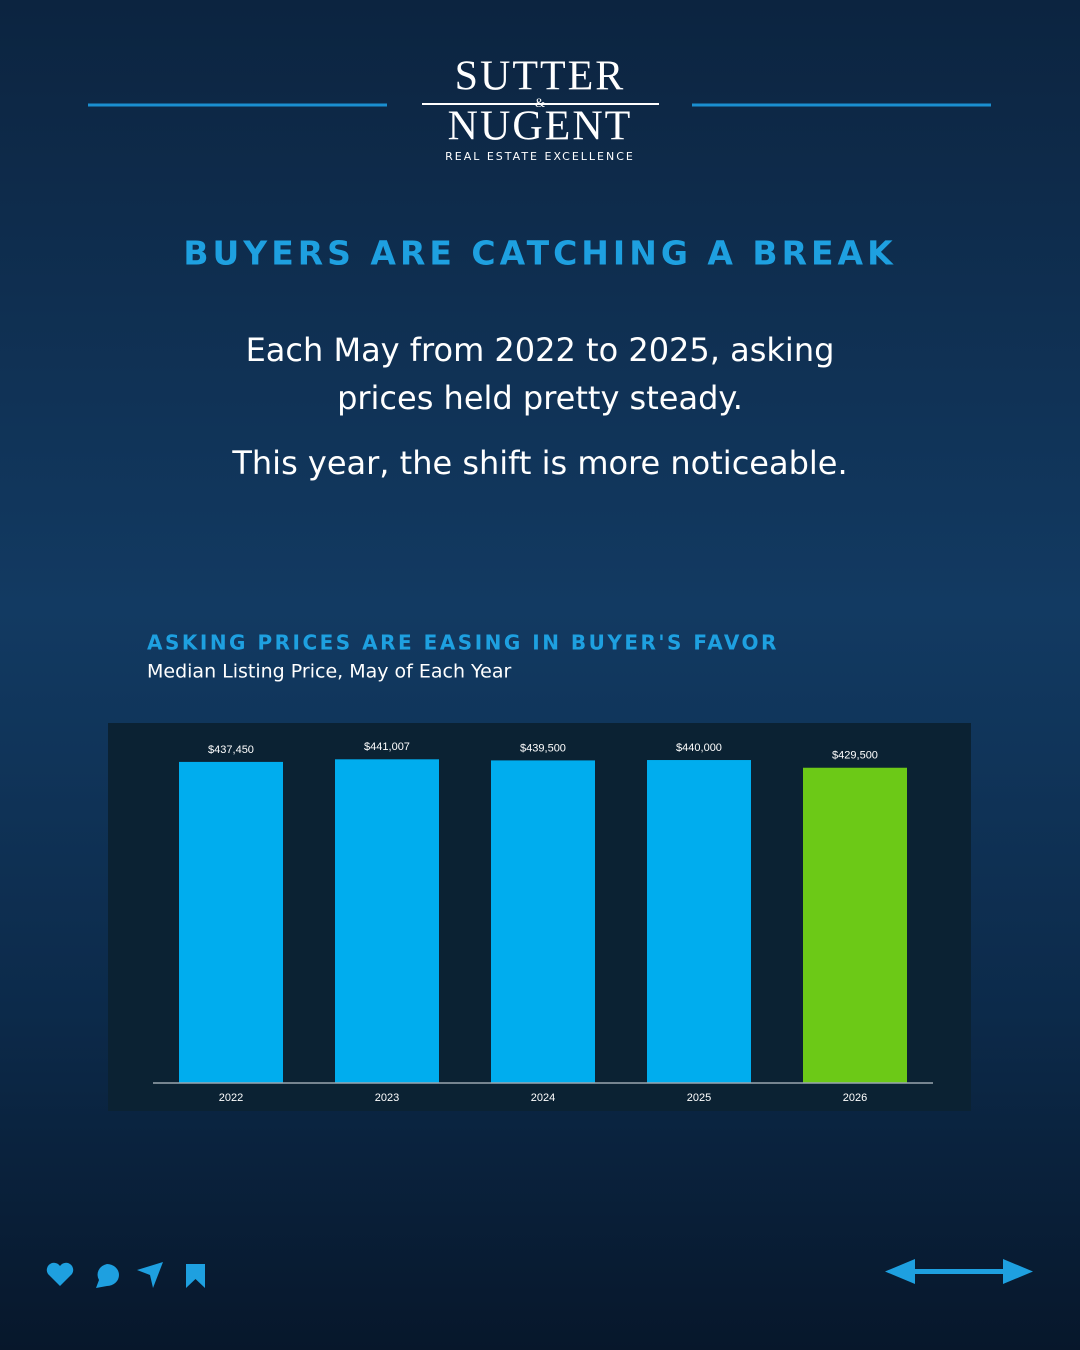  I want to click on social-icons, so click(125, 1275).